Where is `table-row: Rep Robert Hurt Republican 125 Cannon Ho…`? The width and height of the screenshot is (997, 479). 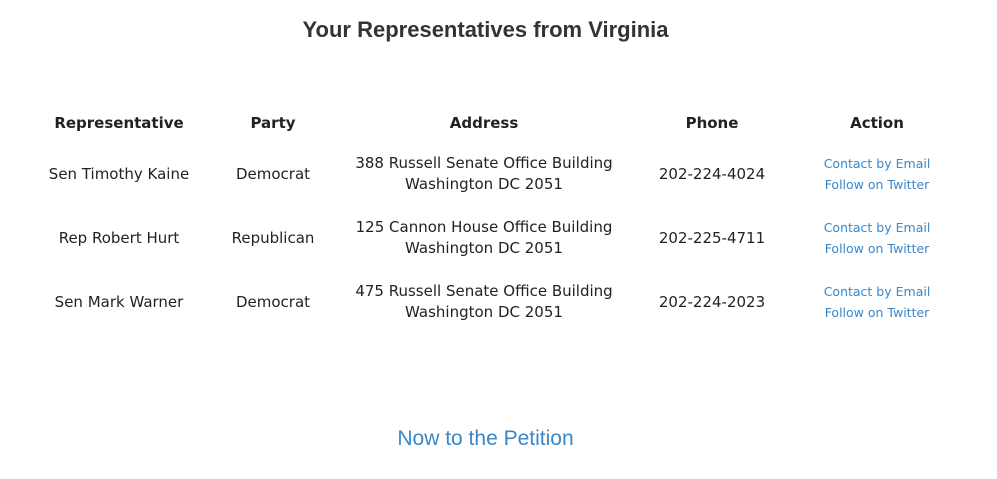
table-row: Rep Robert Hurt Republican 125 Cannon Ho… is located at coordinates (495, 238).